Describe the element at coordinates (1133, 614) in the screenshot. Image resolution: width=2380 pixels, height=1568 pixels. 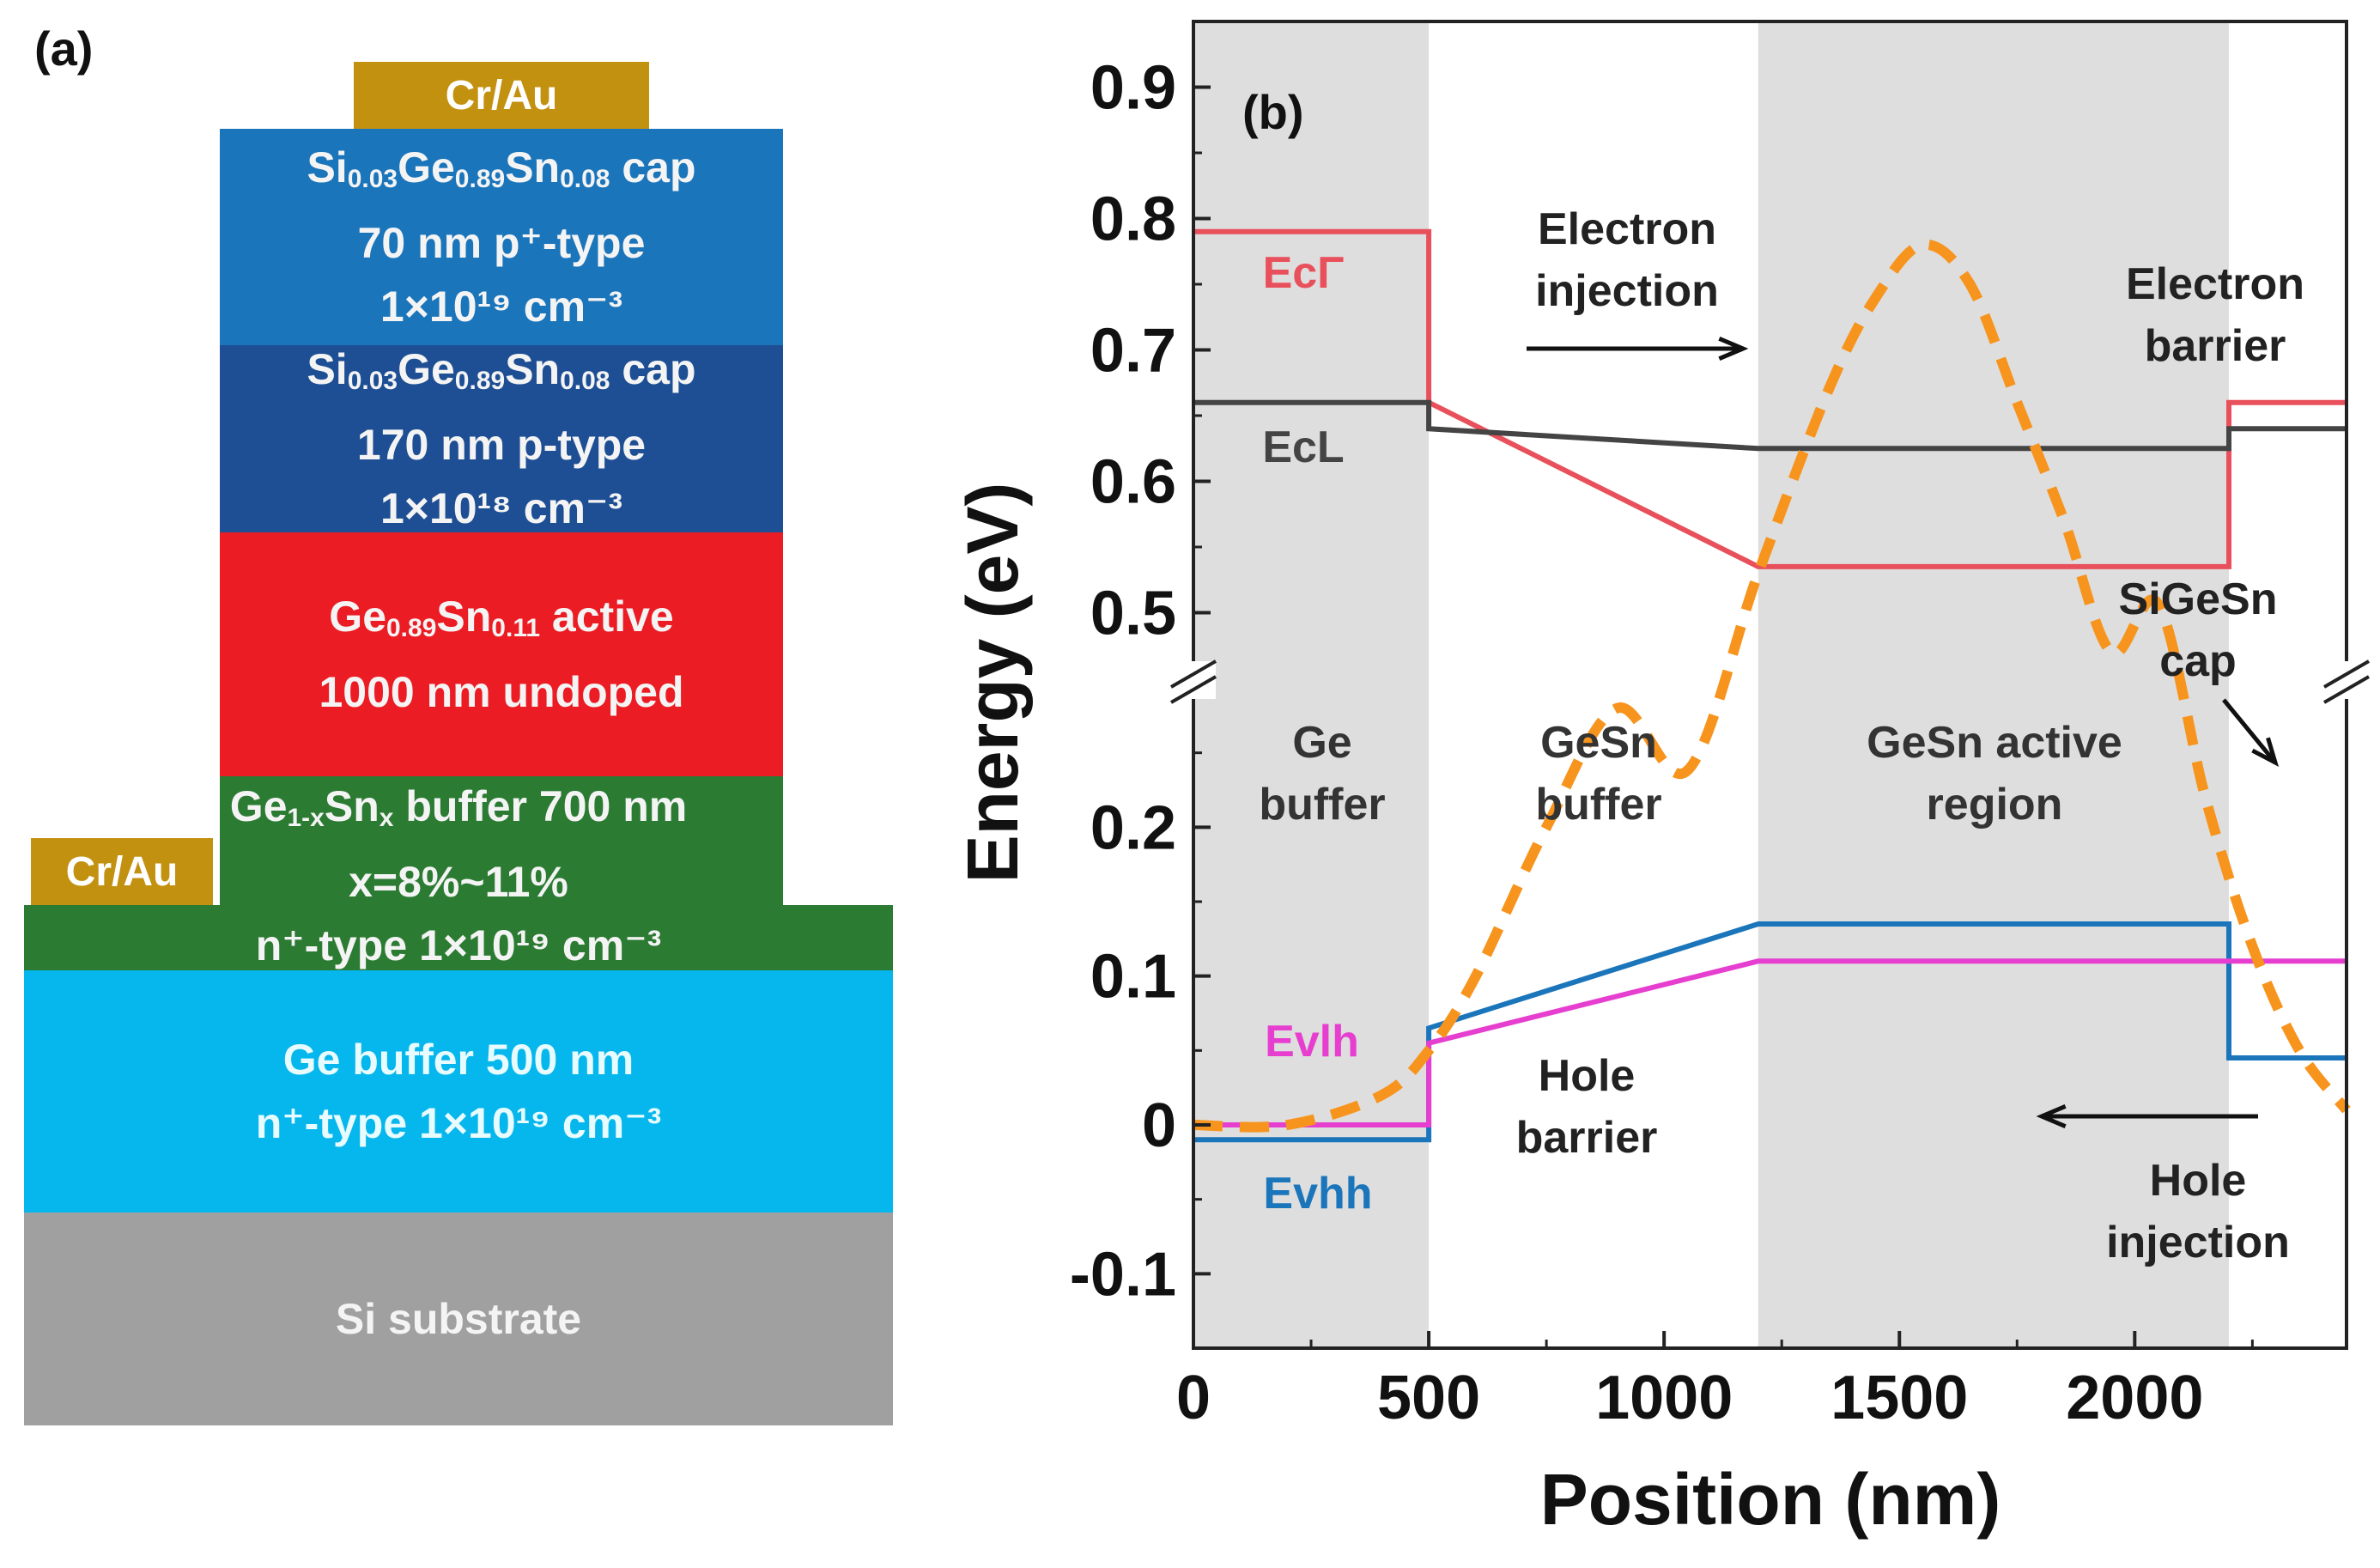
I see `y-tick-label-4: 0.5` at that location.